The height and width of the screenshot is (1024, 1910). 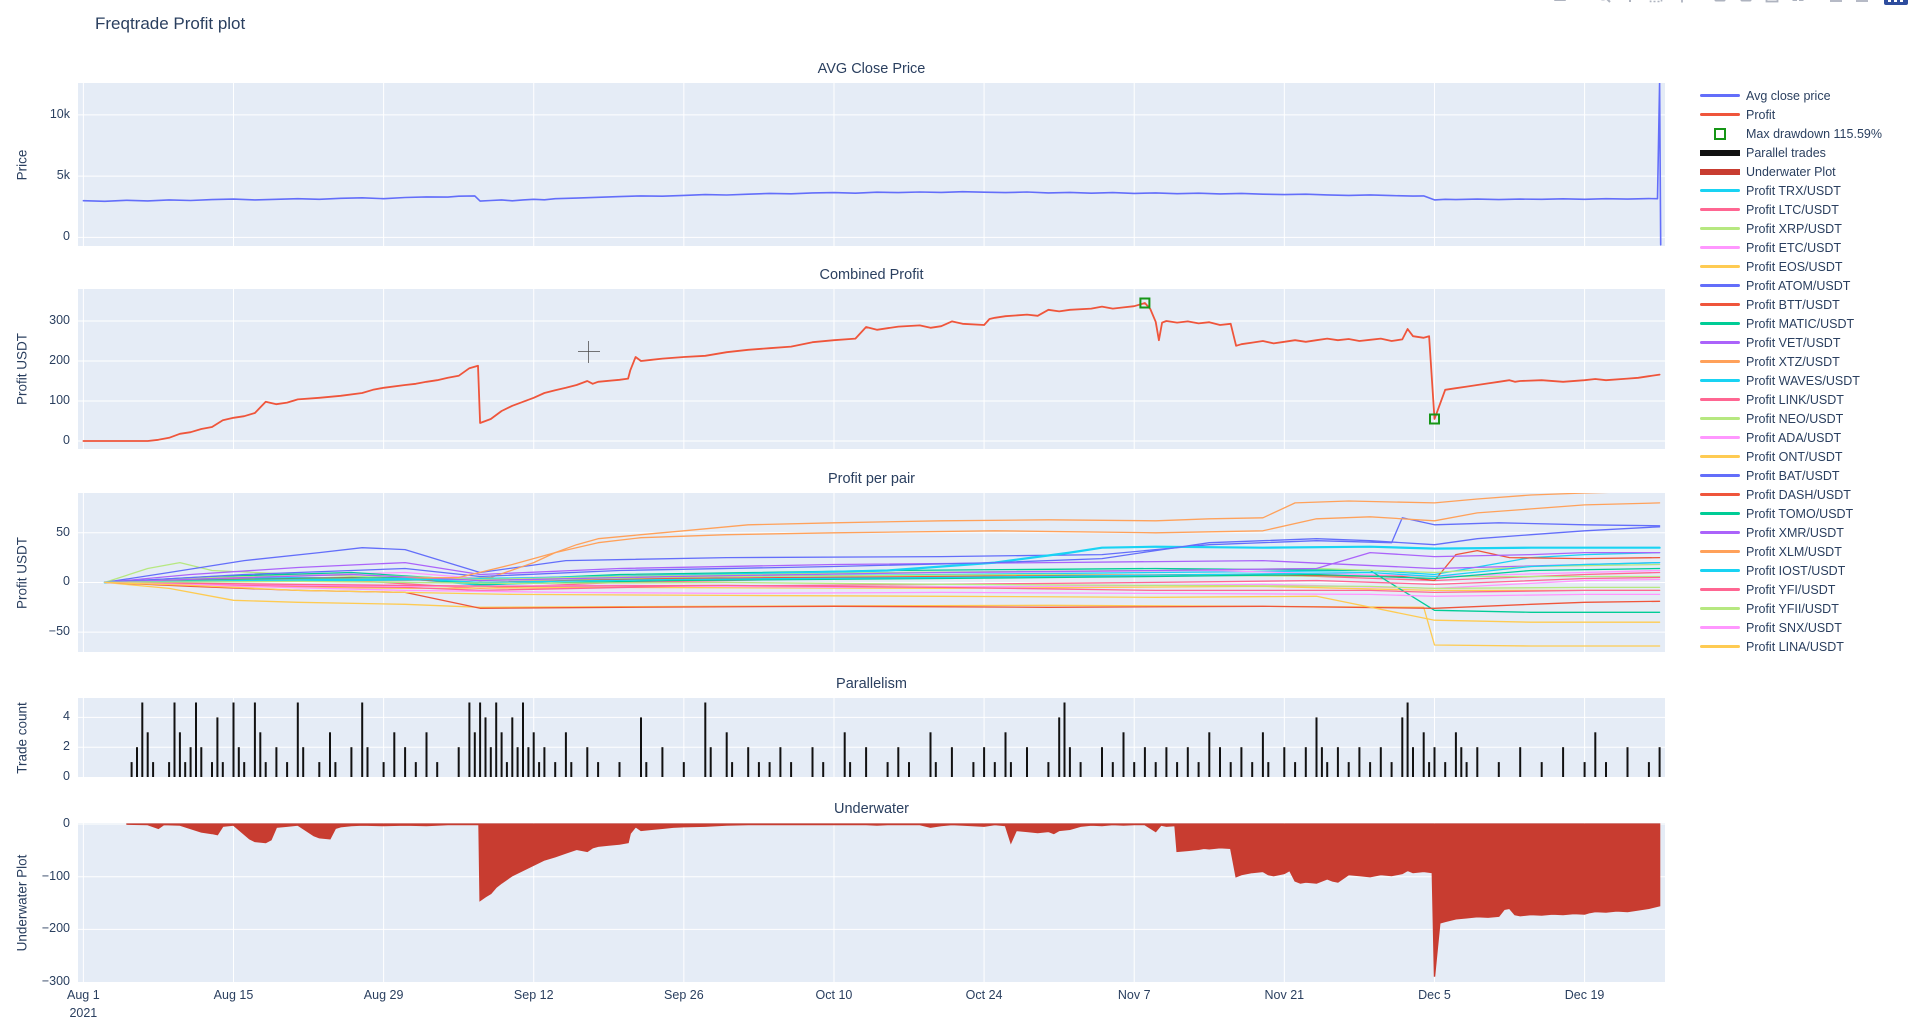 I want to click on legend-label: Profit ONT/USDT, so click(x=1794, y=456).